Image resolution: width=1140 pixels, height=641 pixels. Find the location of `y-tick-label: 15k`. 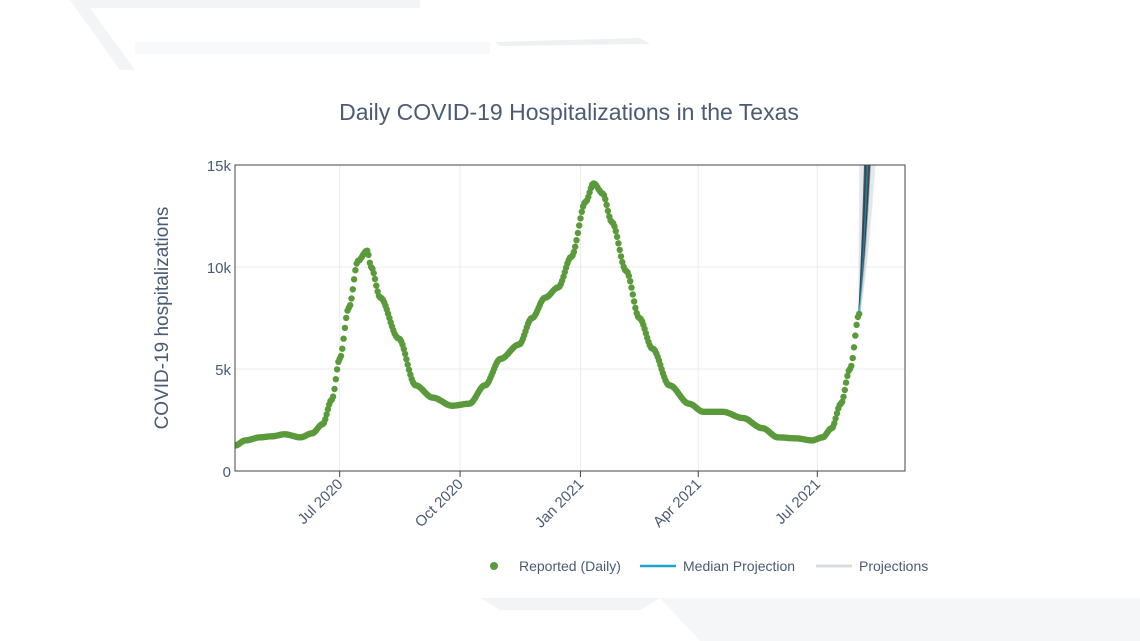

y-tick-label: 15k is located at coordinates (219, 166).